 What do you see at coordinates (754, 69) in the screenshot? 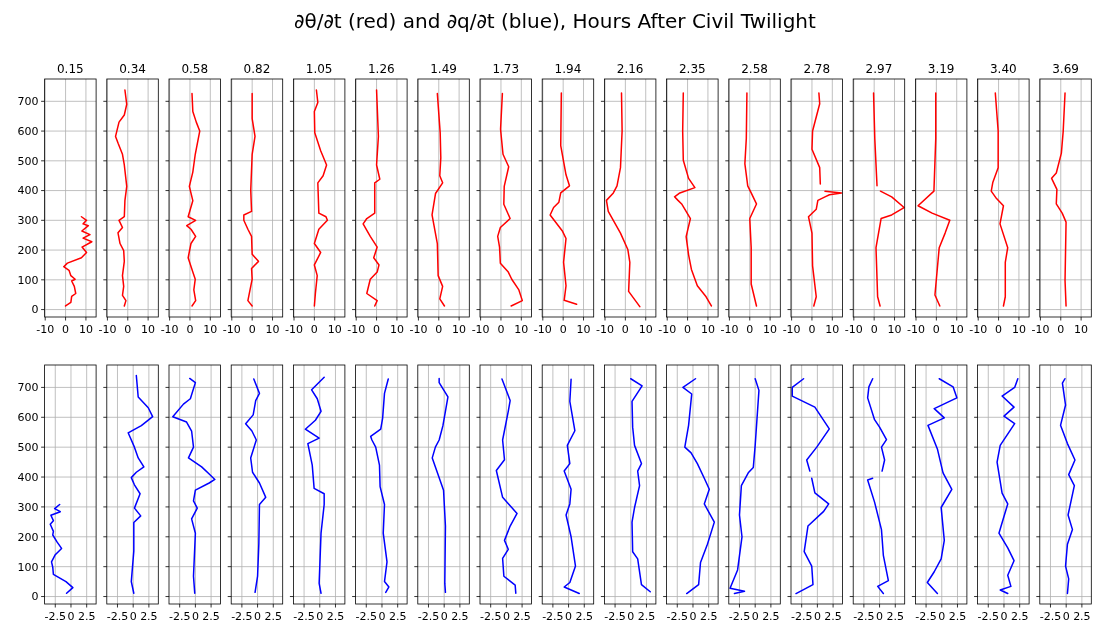
I see `chart-title: 2.58` at bounding box center [754, 69].